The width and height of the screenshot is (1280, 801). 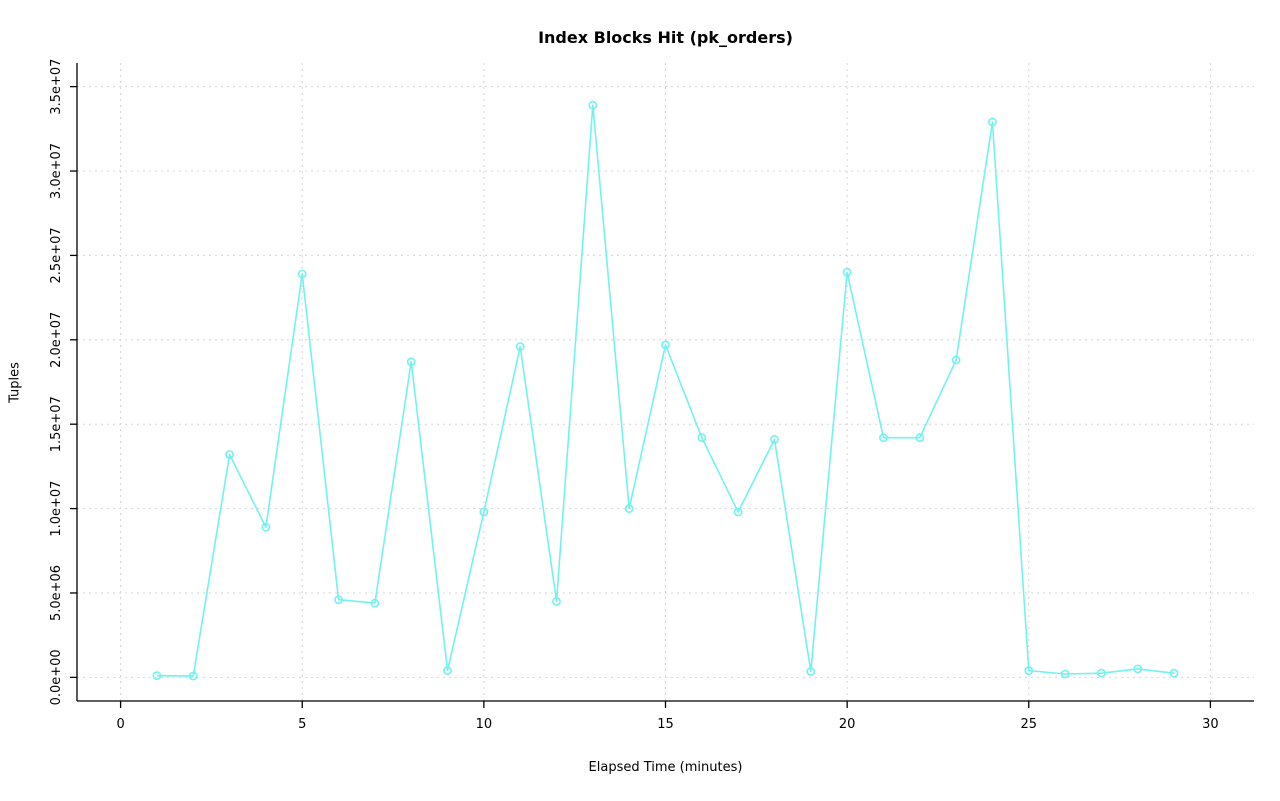 What do you see at coordinates (56, 87) in the screenshot?
I see `y-tick-label: 3.5e+07` at bounding box center [56, 87].